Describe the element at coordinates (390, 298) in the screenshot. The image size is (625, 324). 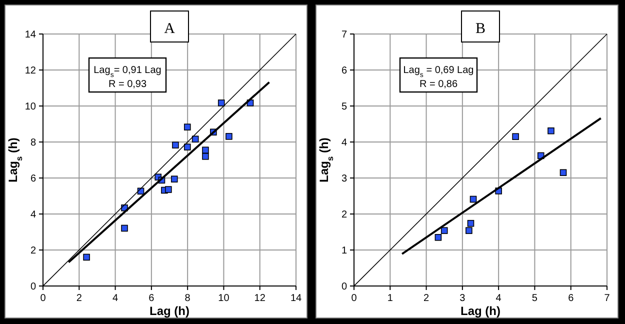
I see `x-tick-label: 1` at that location.